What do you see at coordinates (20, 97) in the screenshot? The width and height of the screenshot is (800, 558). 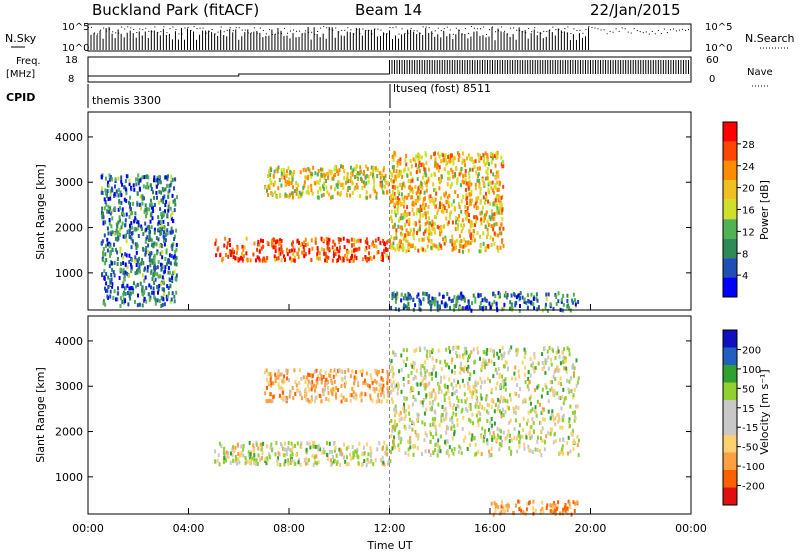 I see `cpid-label: CPID` at bounding box center [20, 97].